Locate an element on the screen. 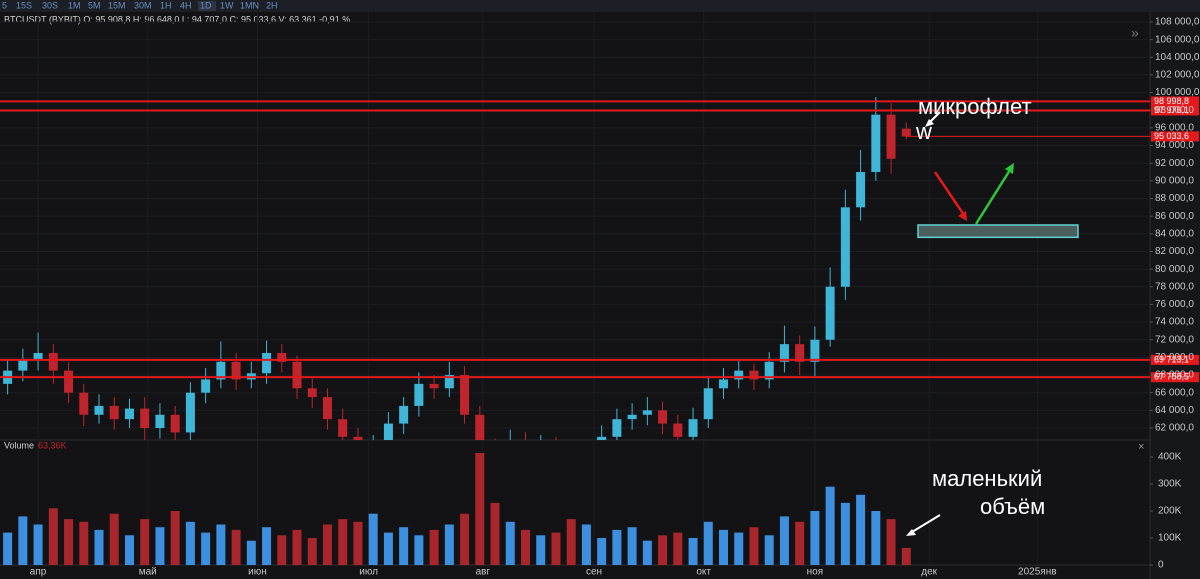 The height and width of the screenshot is (579, 1200). x-tick-label: май is located at coordinates (148, 572).